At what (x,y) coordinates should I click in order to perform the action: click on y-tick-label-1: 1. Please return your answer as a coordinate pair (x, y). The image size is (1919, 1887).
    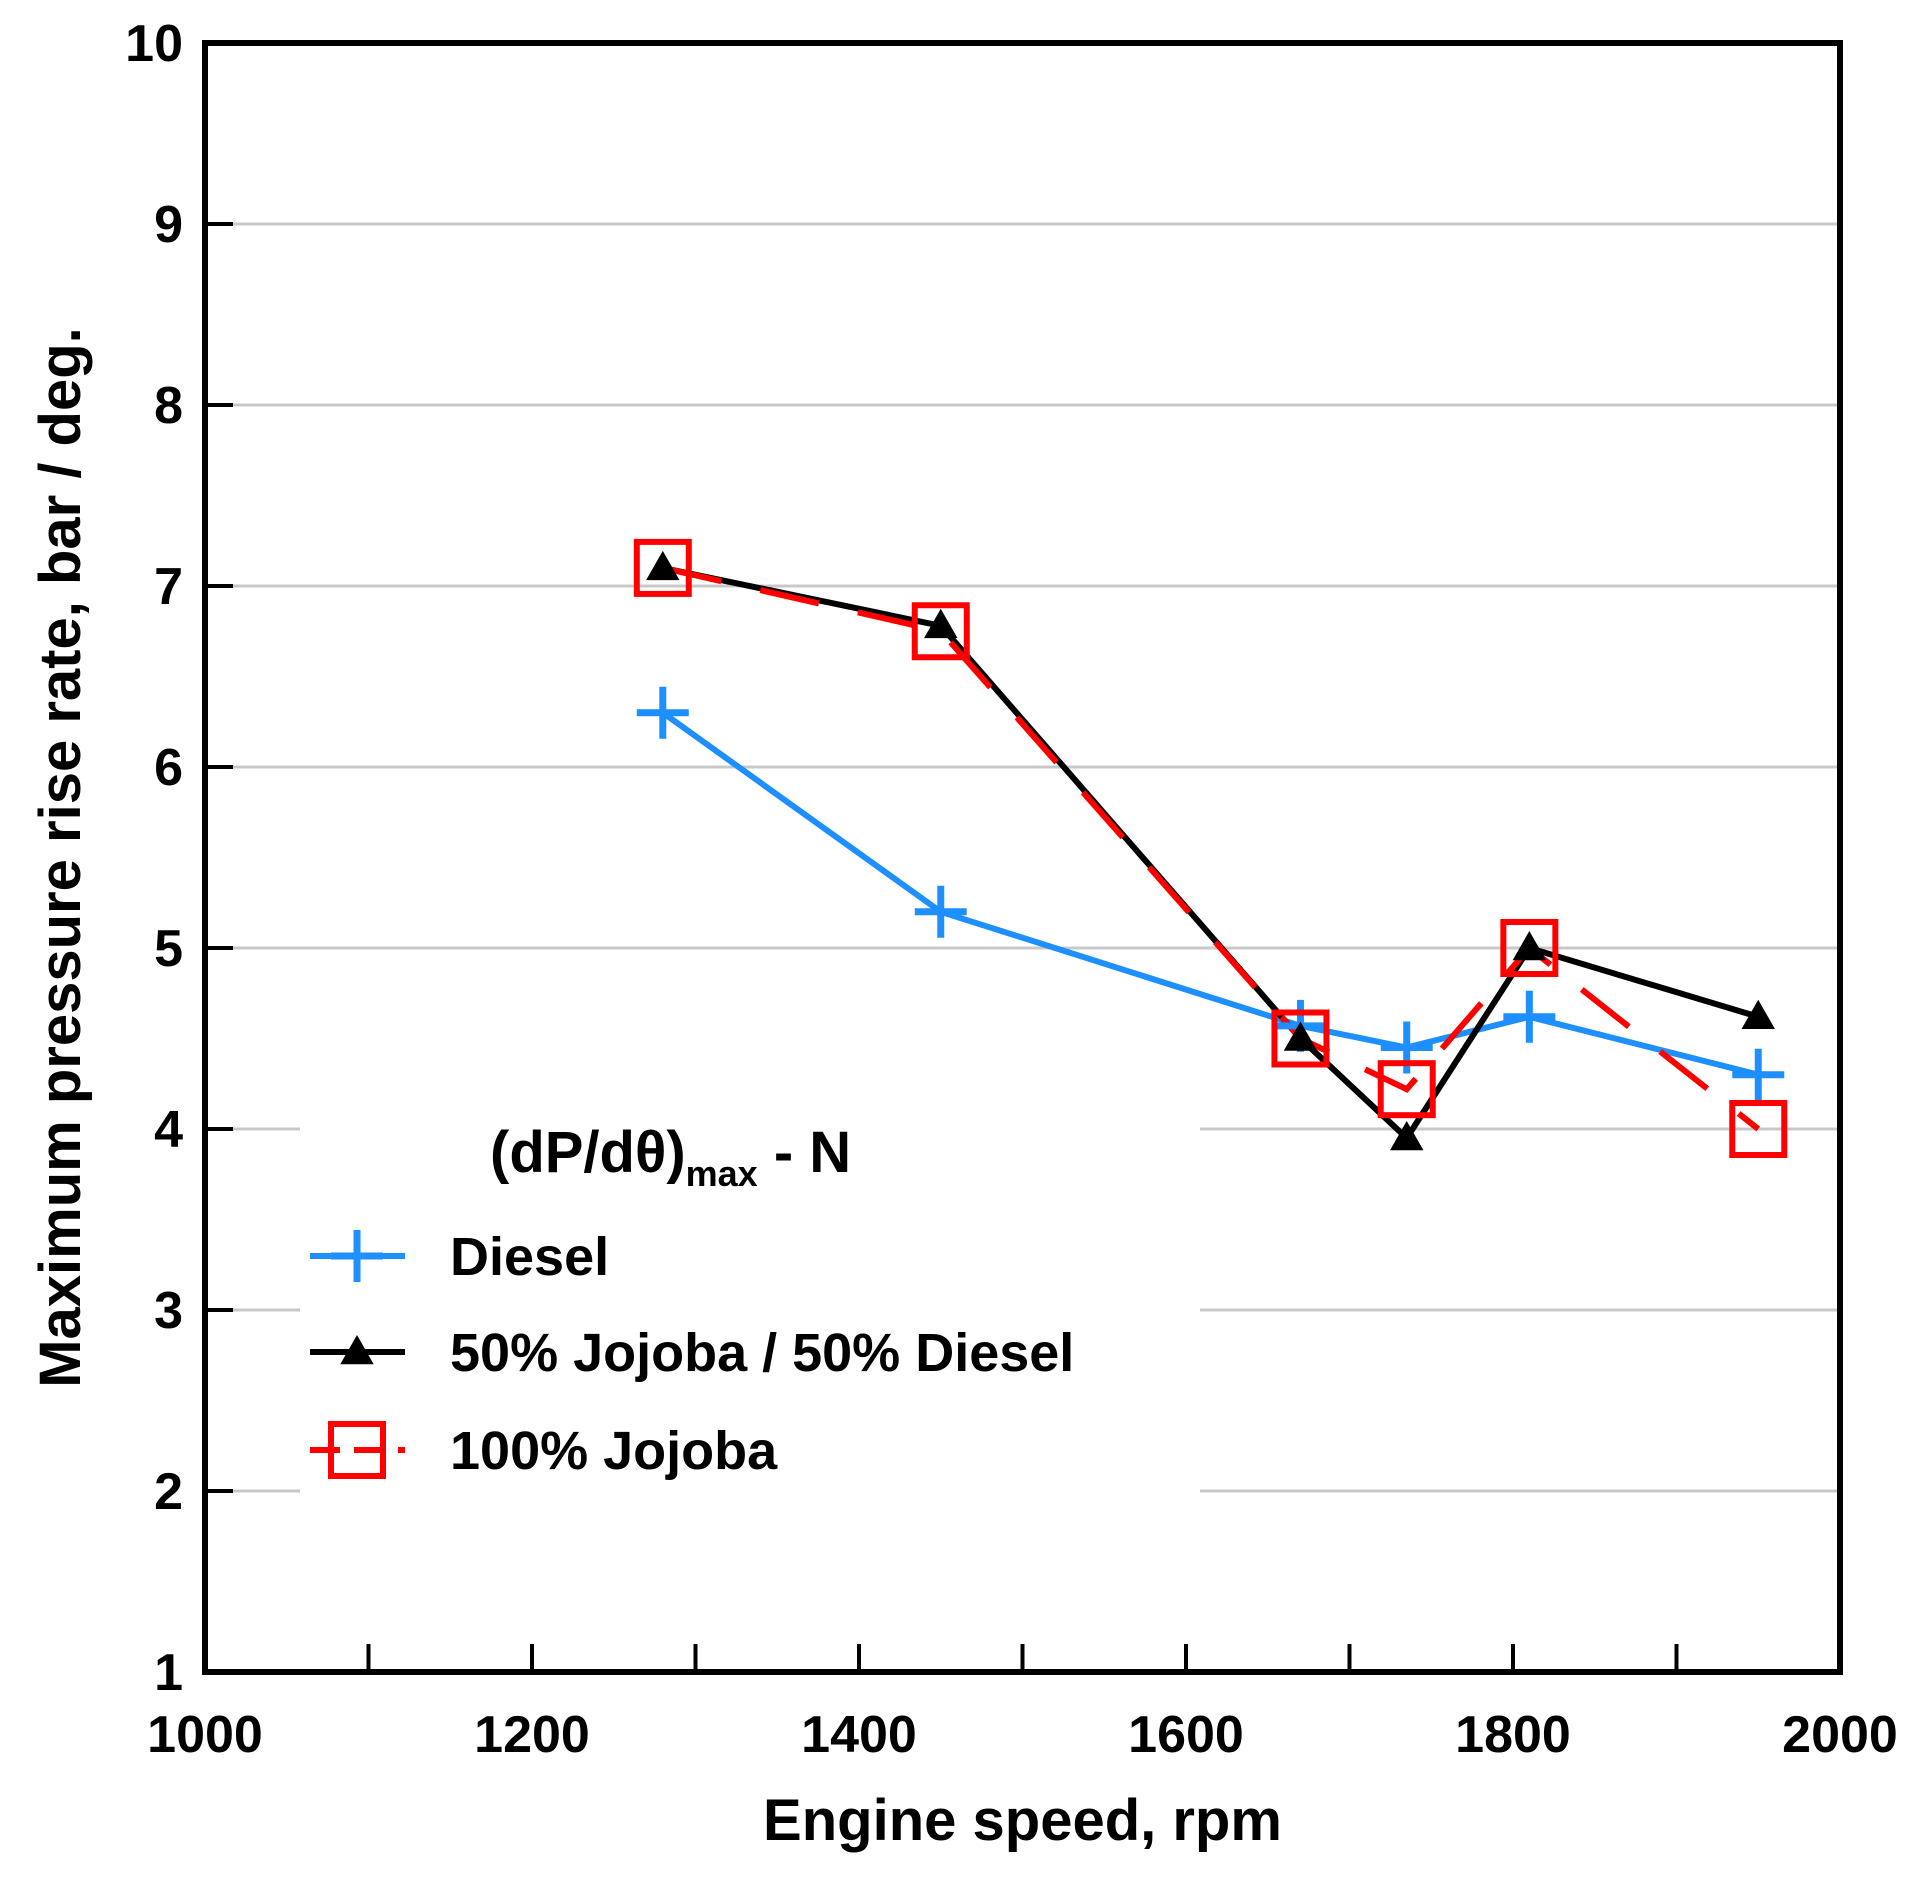
    Looking at the image, I should click on (168, 1673).